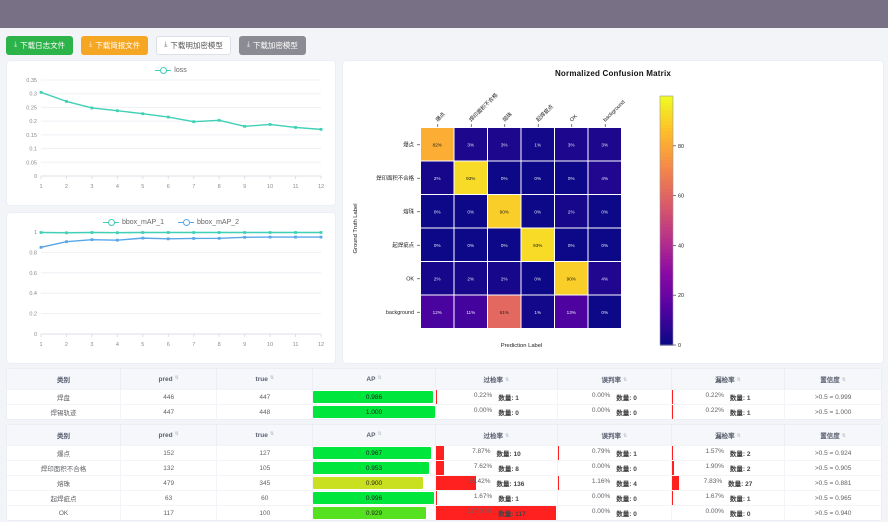  I want to click on svg-text: 爆点, so click(408, 144).